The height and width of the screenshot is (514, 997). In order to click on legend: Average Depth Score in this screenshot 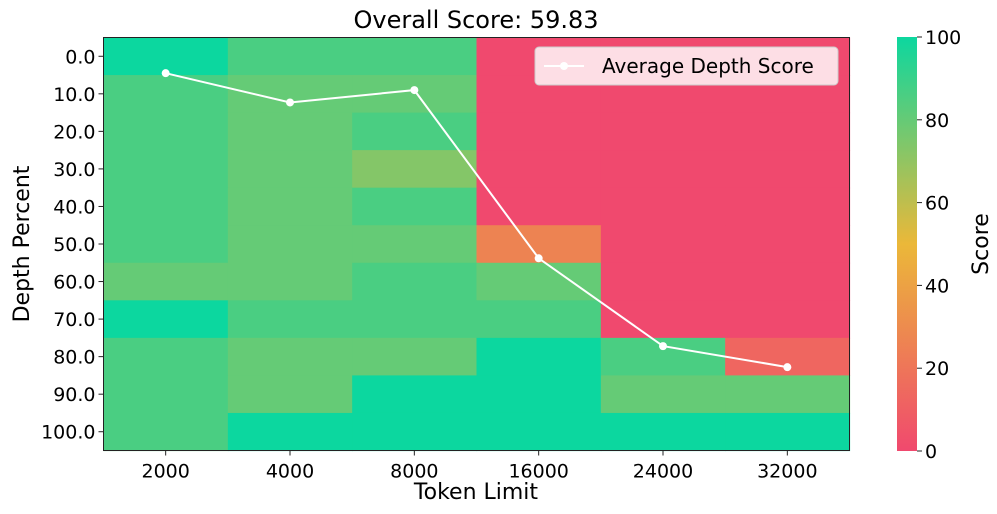, I will do `click(686, 66)`.